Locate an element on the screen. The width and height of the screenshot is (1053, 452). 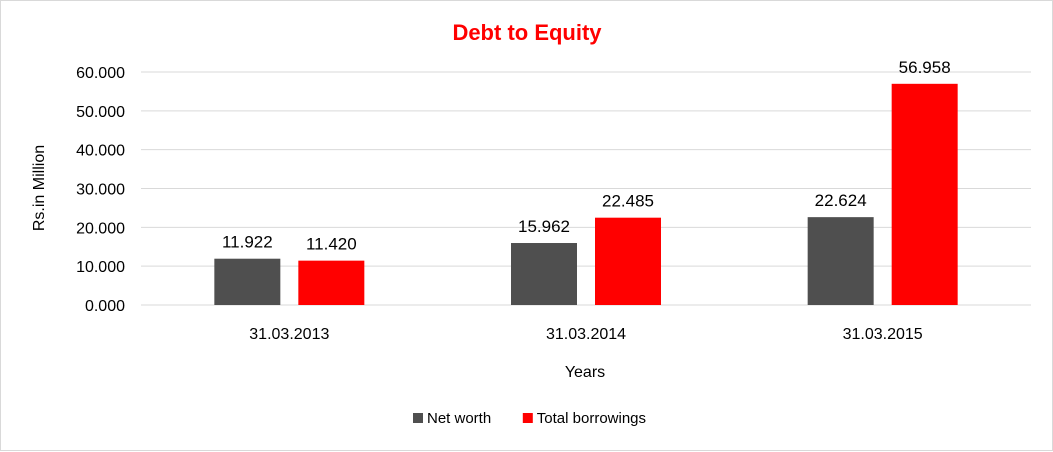
y-tick-label: 30.000 is located at coordinates (100, 190).